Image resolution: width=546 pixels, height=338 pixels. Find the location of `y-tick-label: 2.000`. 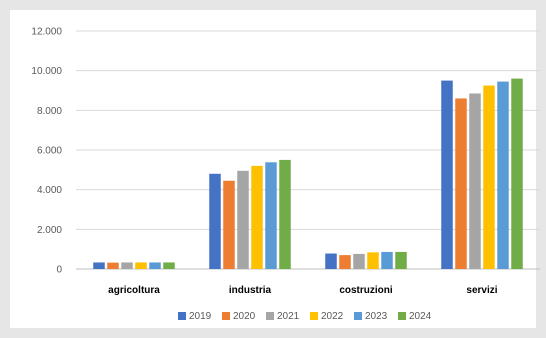

y-tick-label: 2.000 is located at coordinates (49, 230).